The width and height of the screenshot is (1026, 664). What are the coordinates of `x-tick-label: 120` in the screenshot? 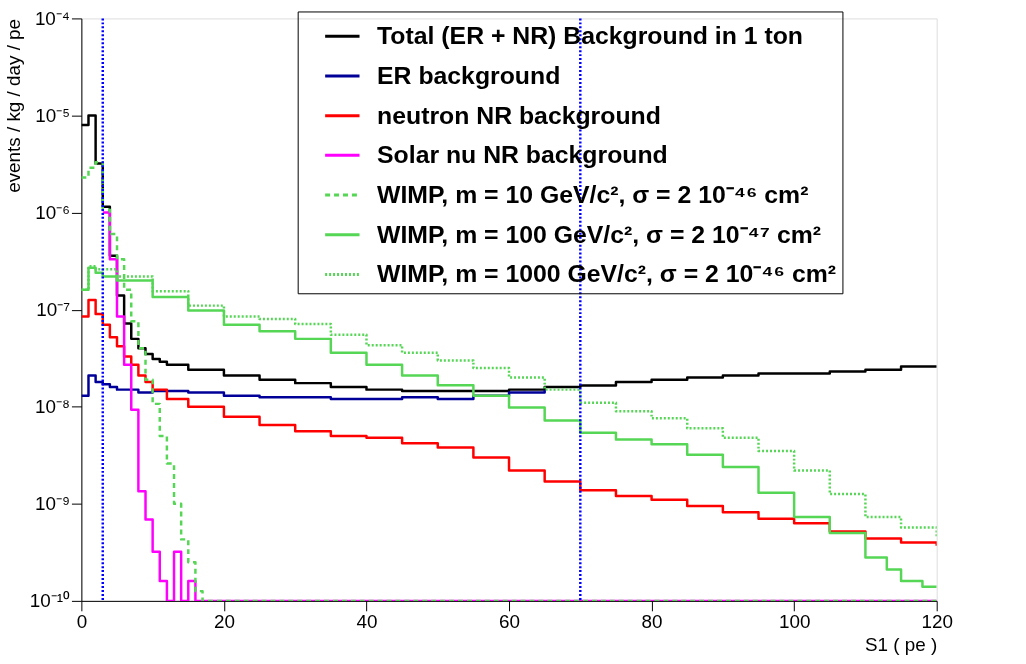 It's located at (937, 622).